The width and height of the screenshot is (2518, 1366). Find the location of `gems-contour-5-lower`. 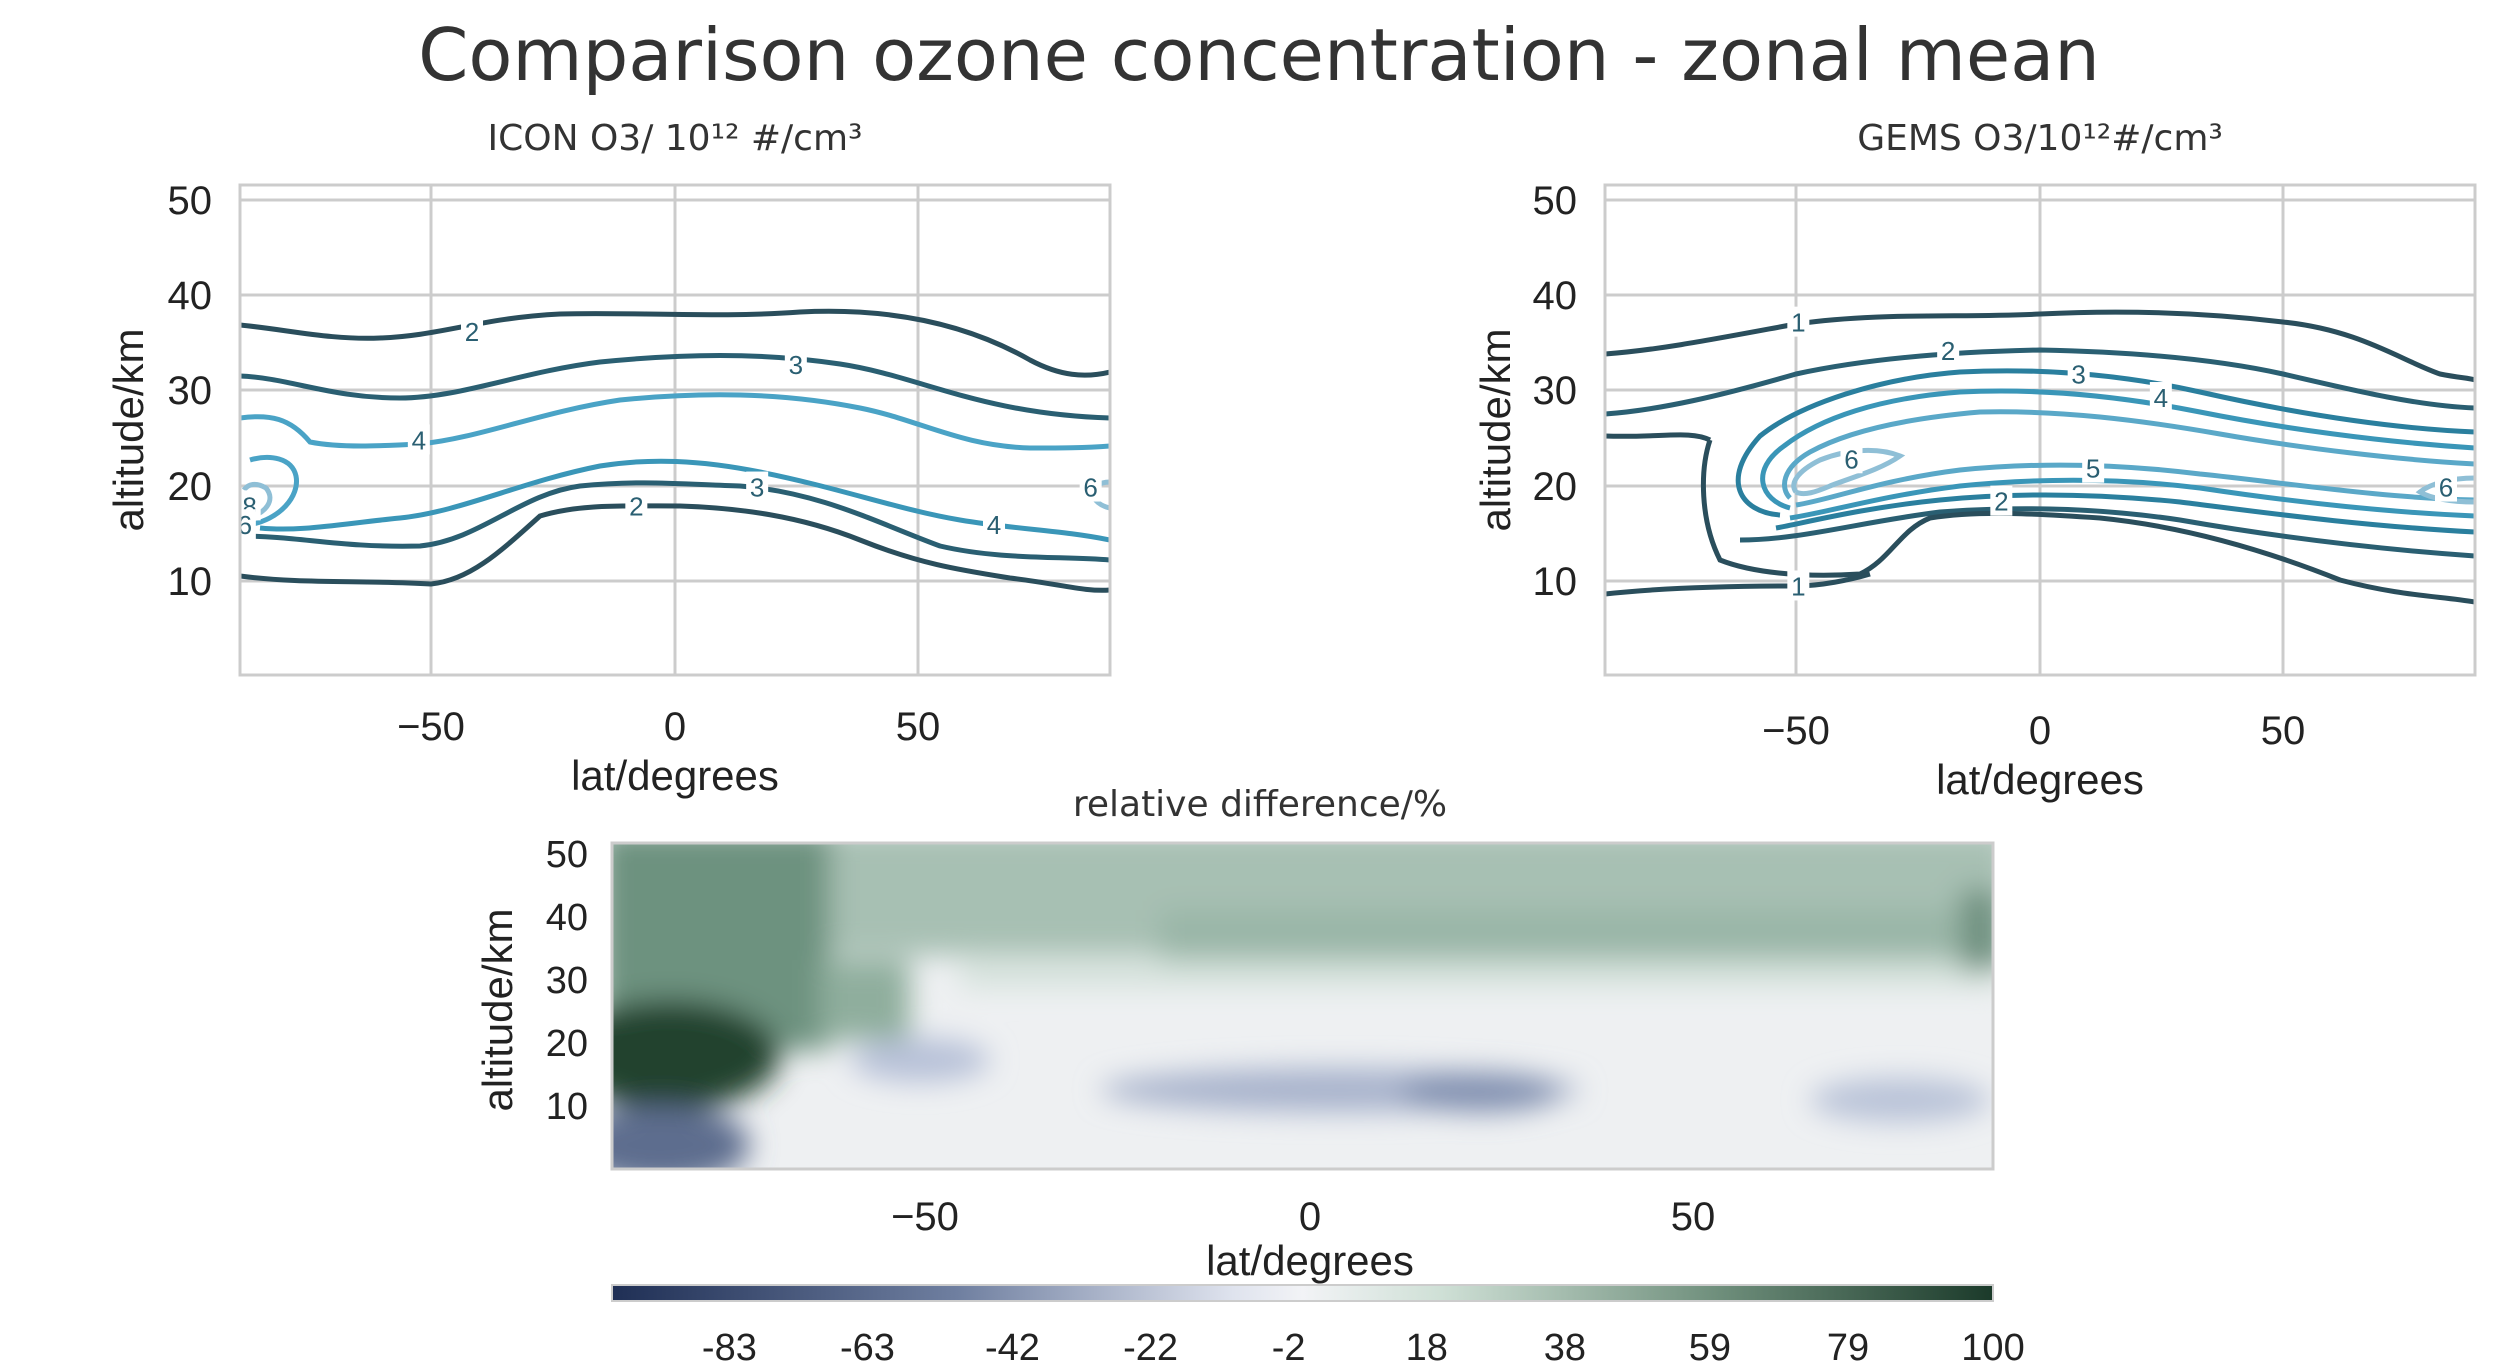

gems-contour-5-lower is located at coordinates (2135, 485).